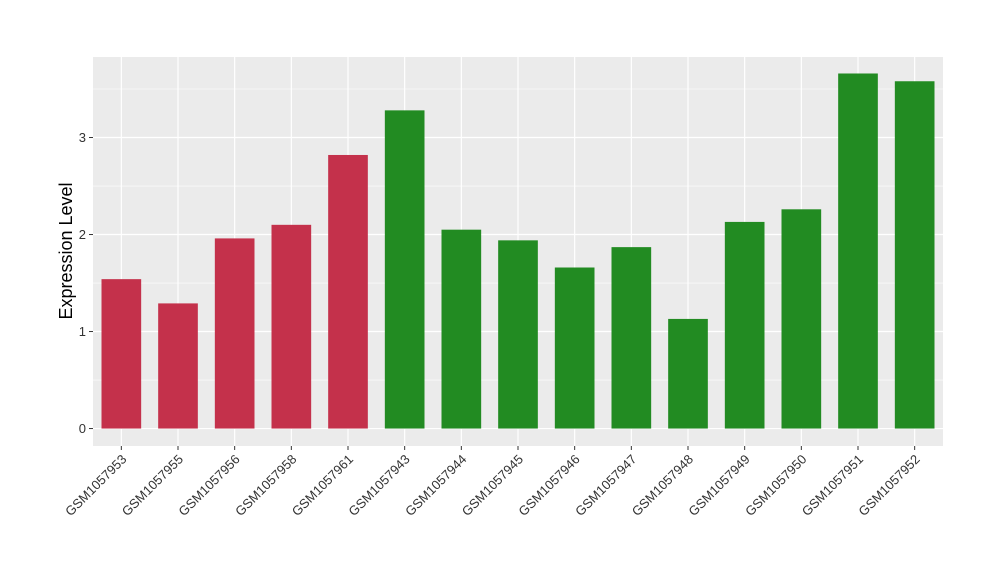 This screenshot has height=580, width=1000. I want to click on bar-GSM1057947, so click(631, 338).